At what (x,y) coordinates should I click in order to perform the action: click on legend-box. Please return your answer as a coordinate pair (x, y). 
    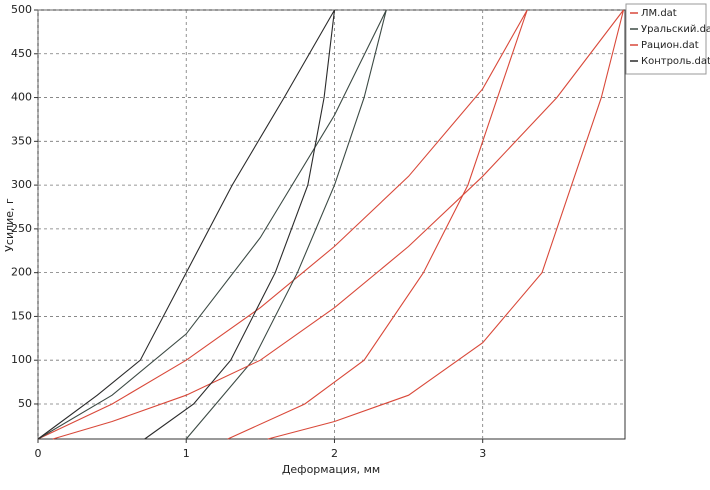
    Looking at the image, I should click on (666, 39).